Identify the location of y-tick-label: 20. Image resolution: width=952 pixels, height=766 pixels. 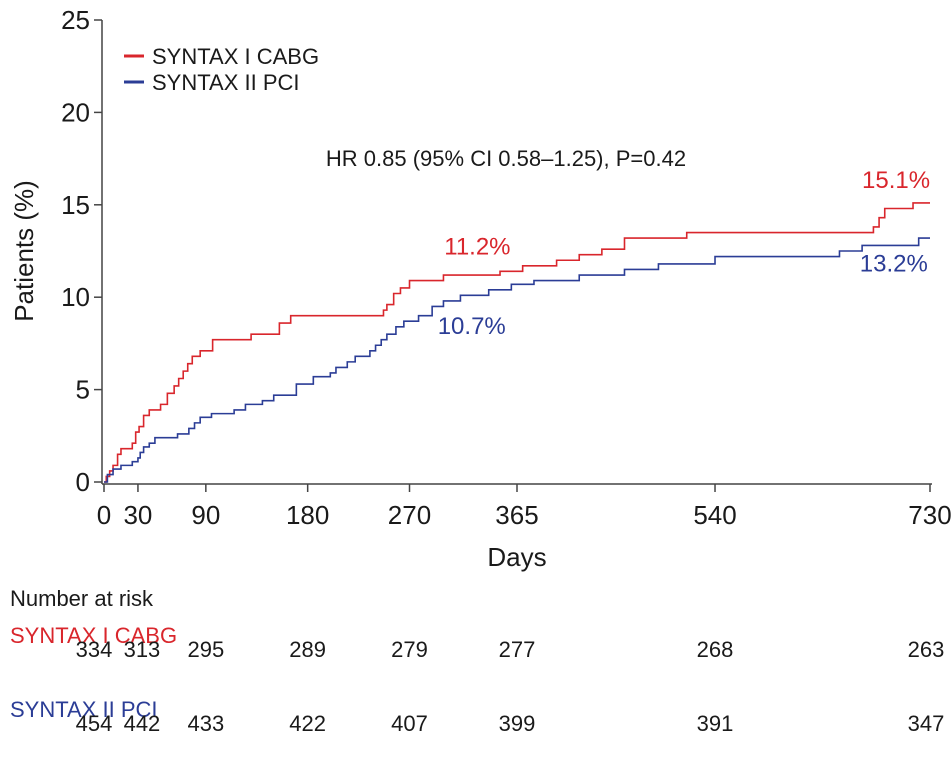
(75, 112).